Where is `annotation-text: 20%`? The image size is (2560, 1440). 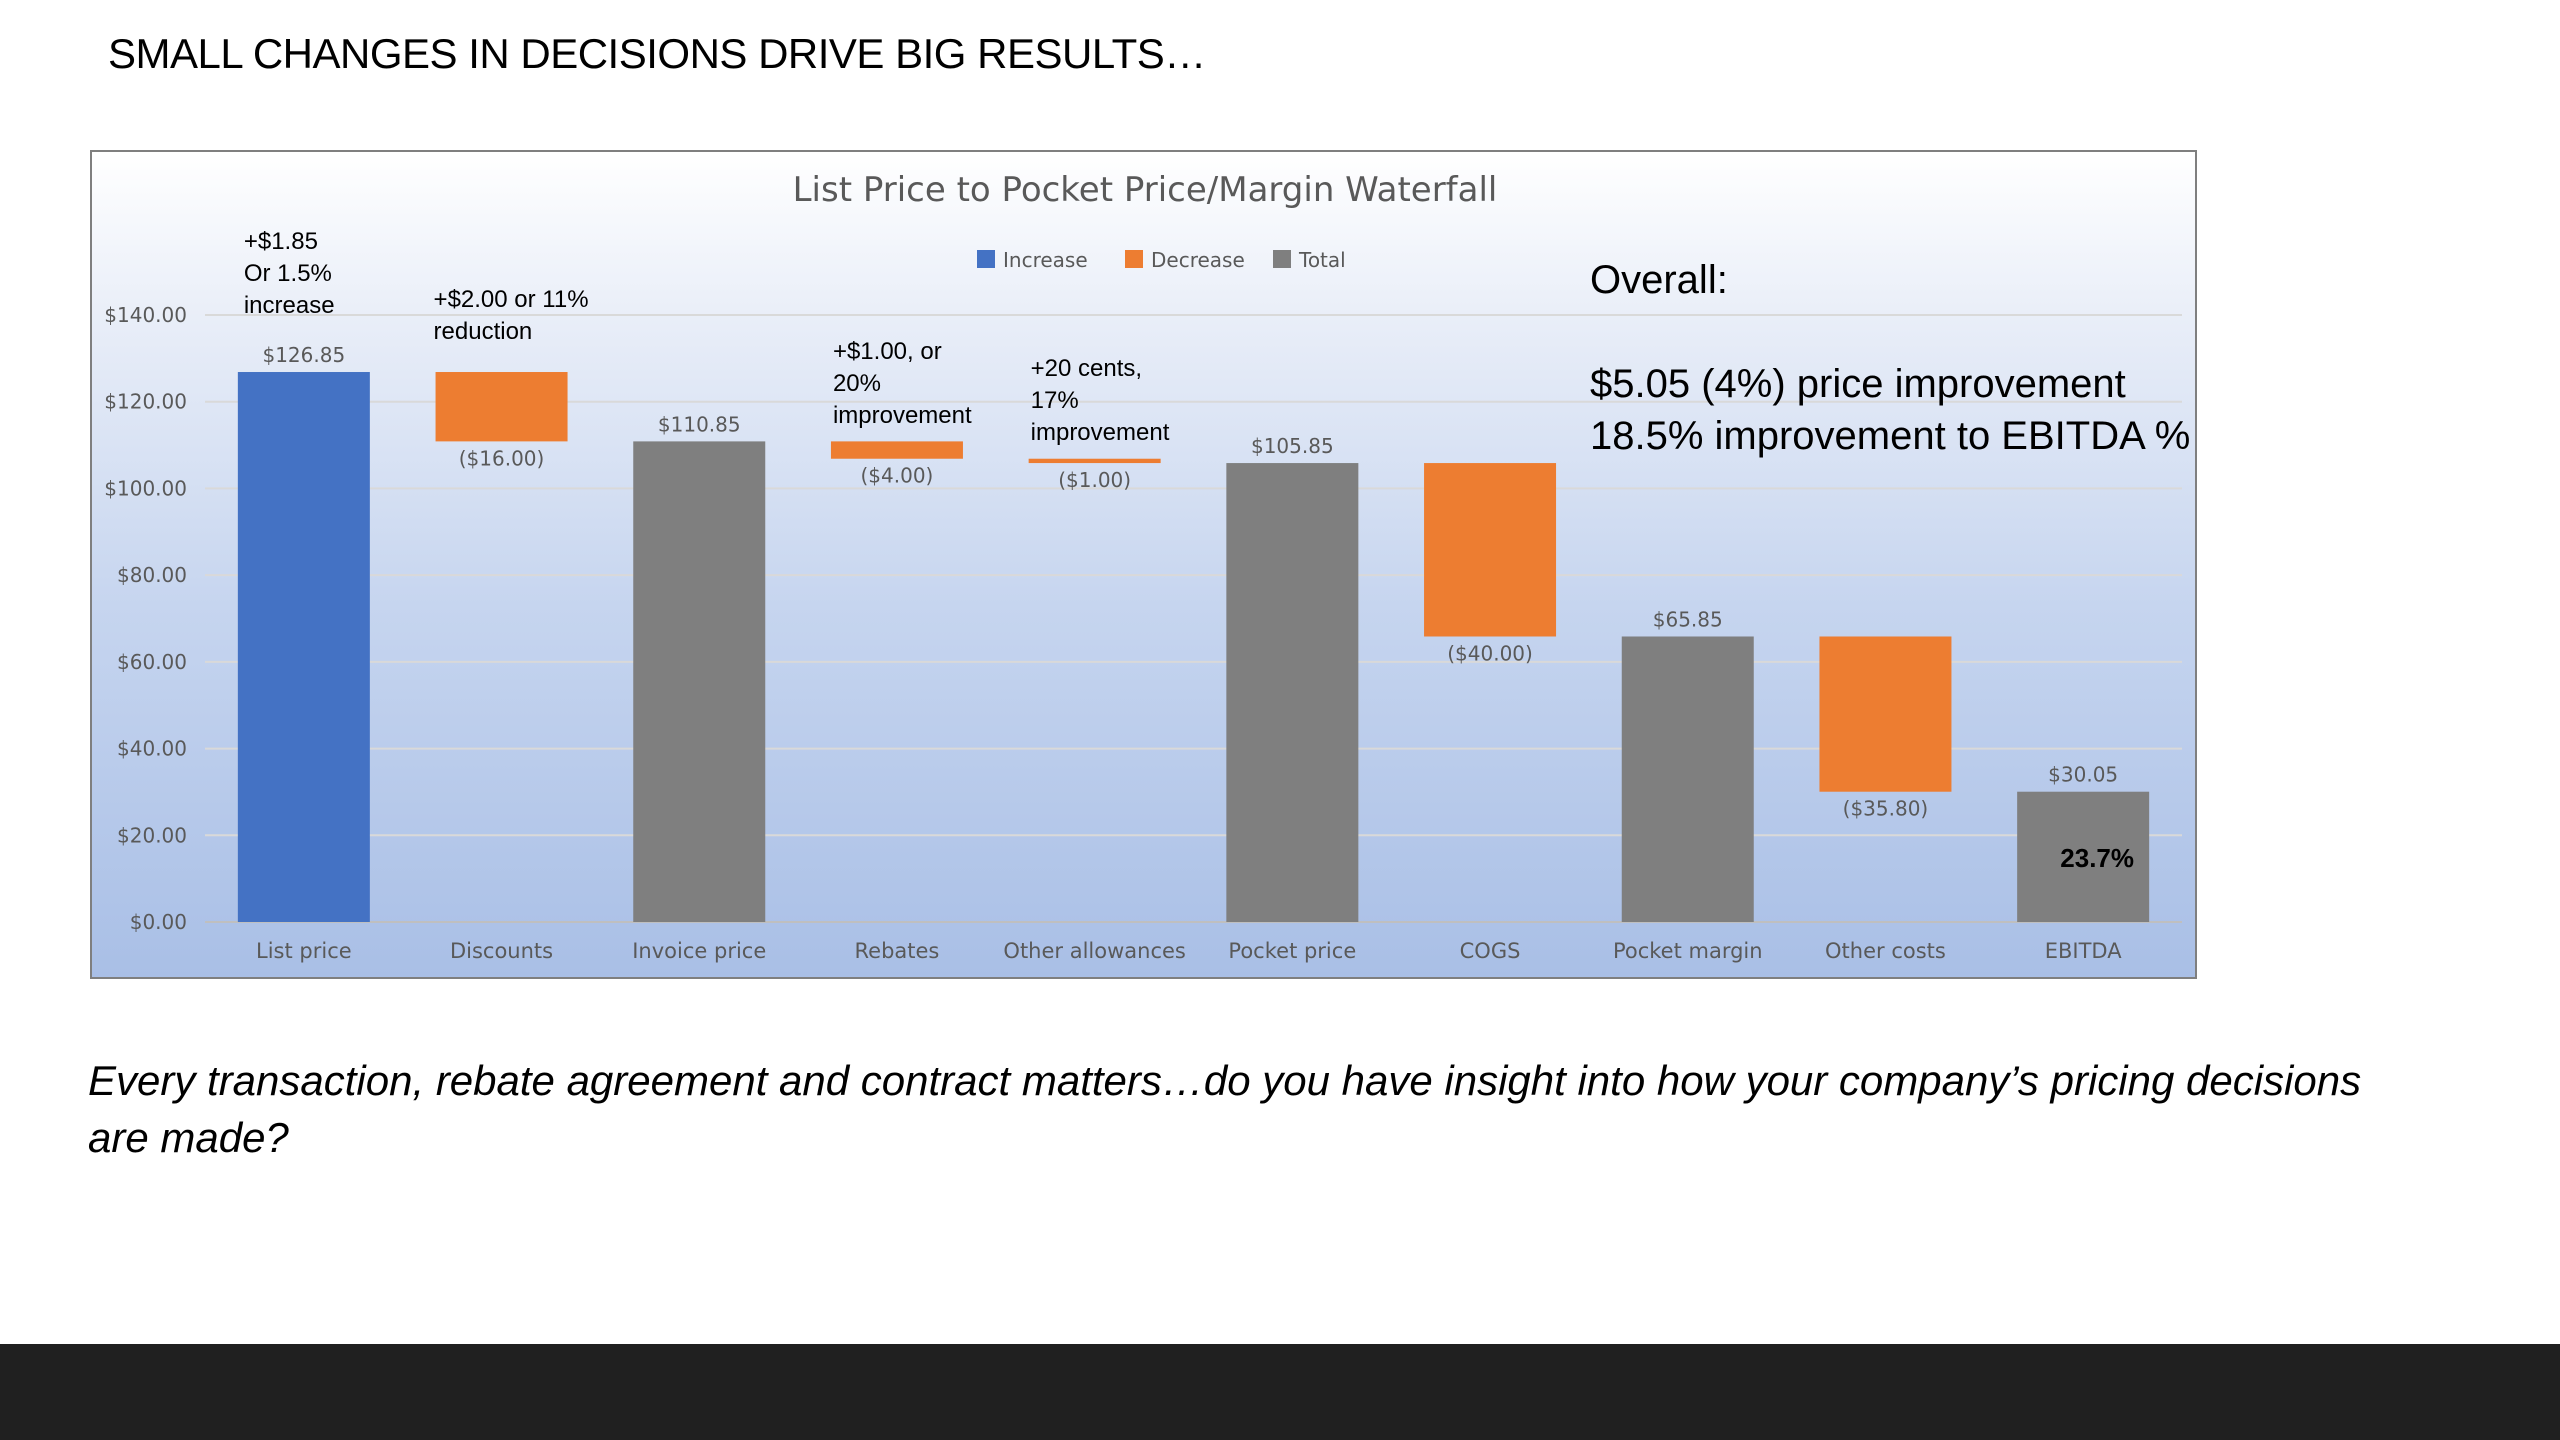 annotation-text: 20% is located at coordinates (857, 383).